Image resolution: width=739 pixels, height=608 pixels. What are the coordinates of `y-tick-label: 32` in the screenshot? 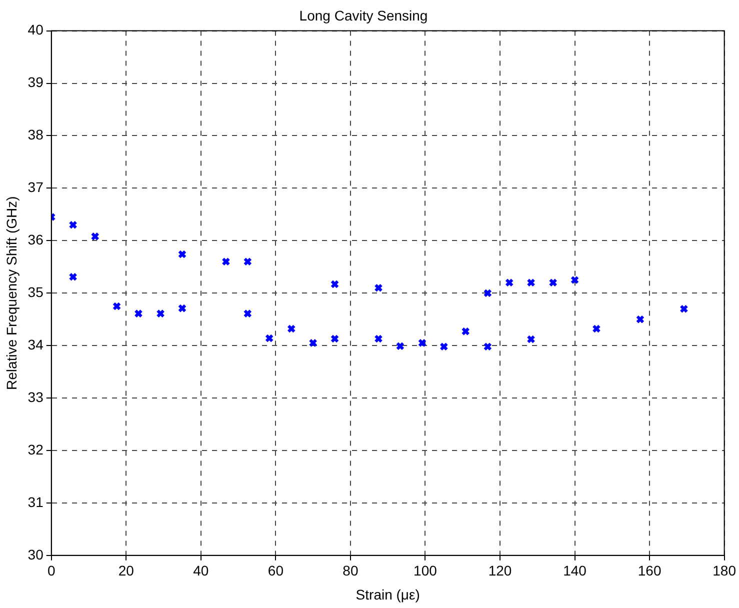 It's located at (36, 449).